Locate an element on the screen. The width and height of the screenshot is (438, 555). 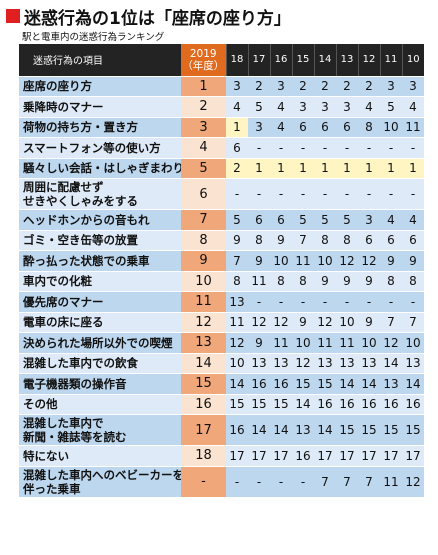
row-item-line: 決められた場所以外での喫煙 is located at coordinates (98, 342).